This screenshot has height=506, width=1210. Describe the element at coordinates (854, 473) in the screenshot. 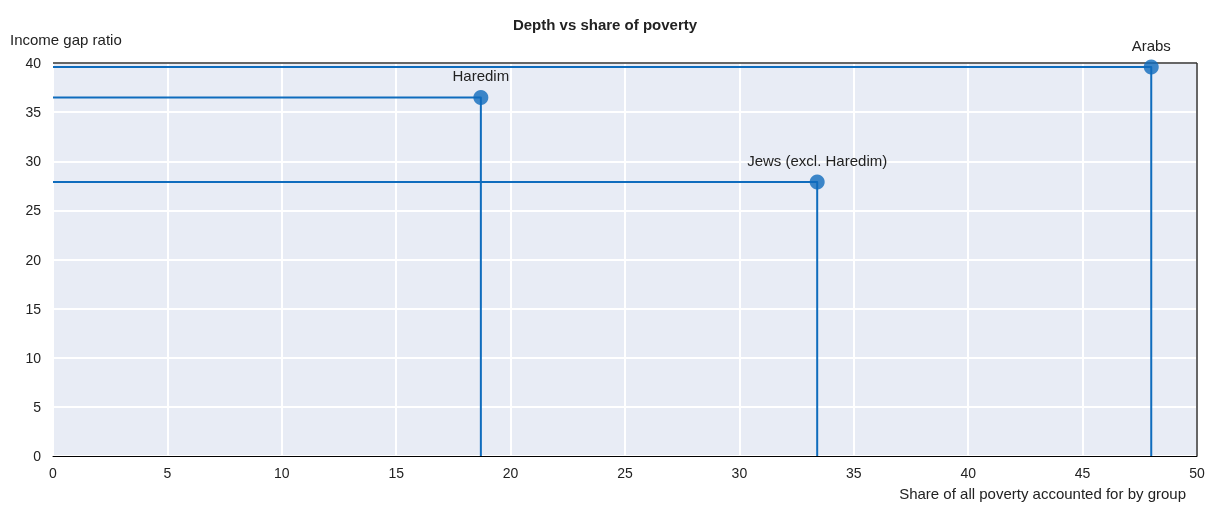

I see `x-tick-label: 35` at that location.